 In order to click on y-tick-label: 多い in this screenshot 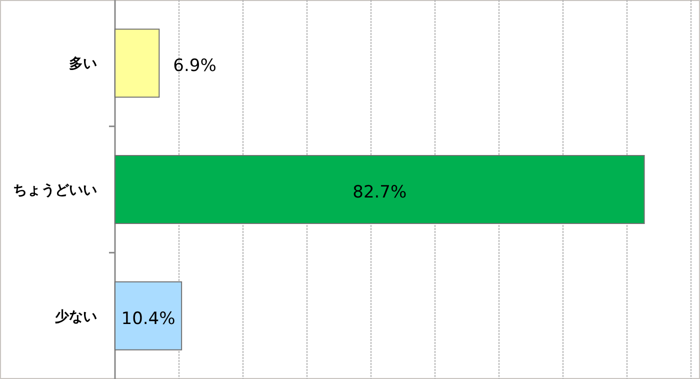, I will do `click(83, 64)`.